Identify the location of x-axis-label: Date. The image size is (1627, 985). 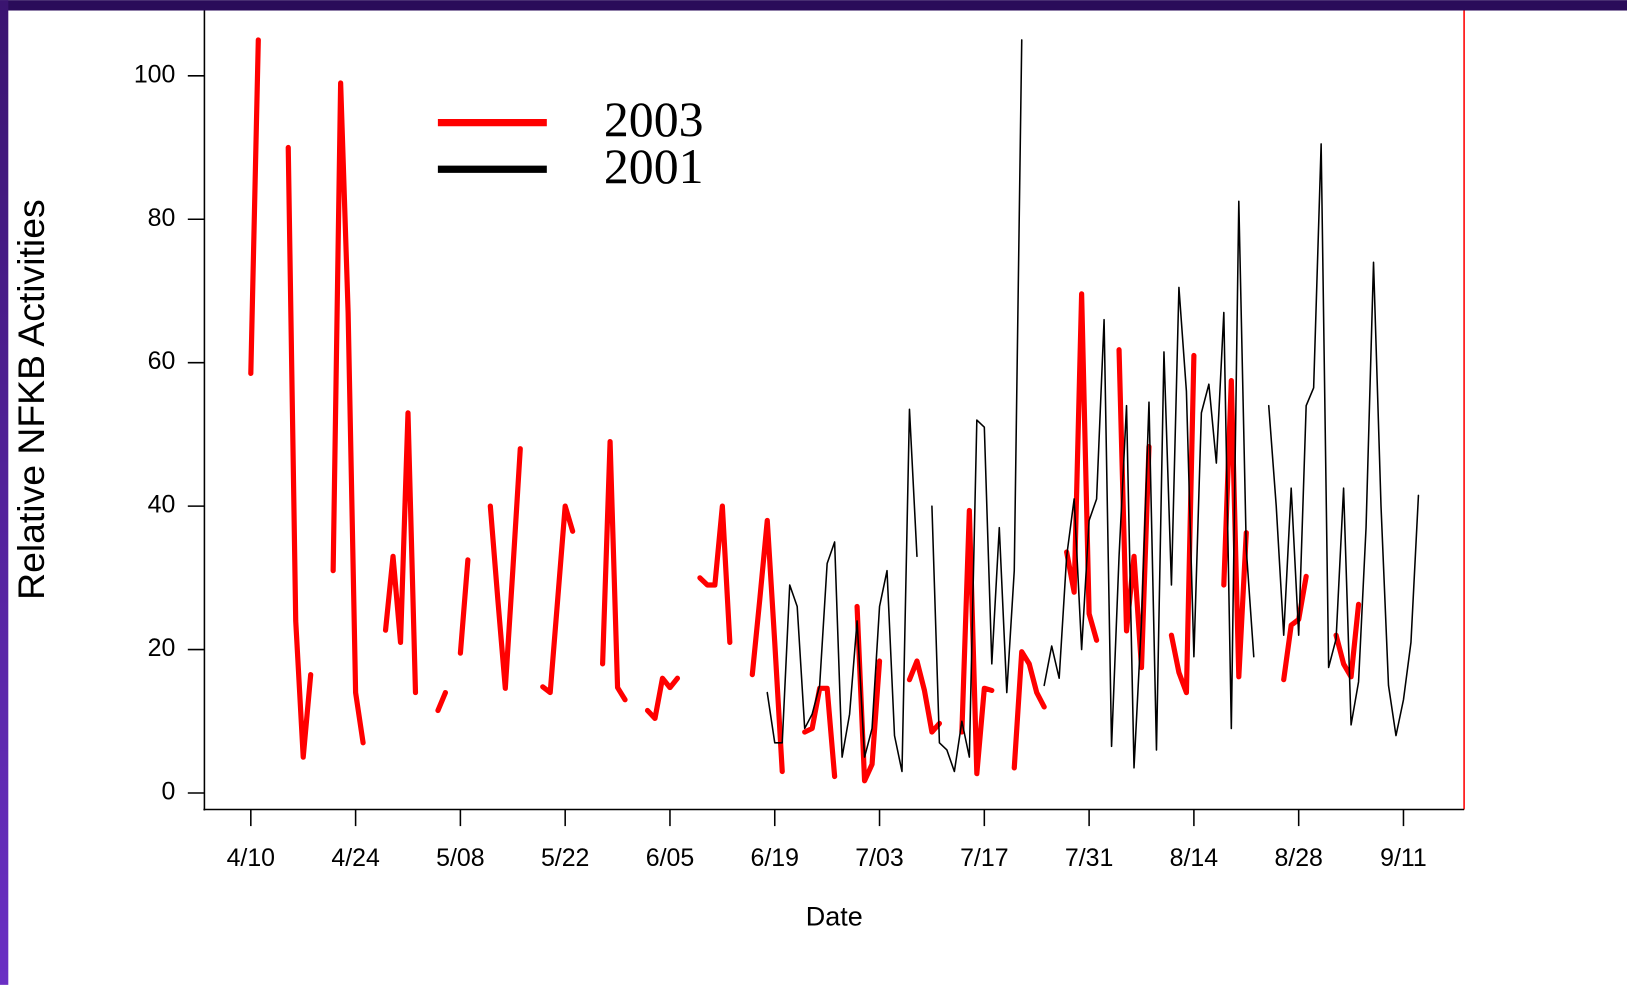
(834, 917).